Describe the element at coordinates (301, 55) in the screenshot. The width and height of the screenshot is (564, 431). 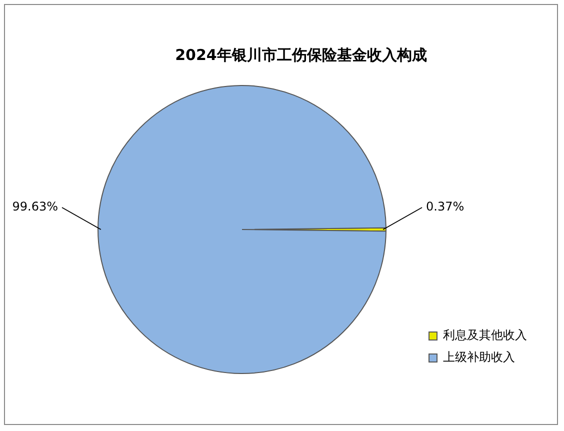
I see `chart-title: 2024年银川市工伤保险基金收入构成` at that location.